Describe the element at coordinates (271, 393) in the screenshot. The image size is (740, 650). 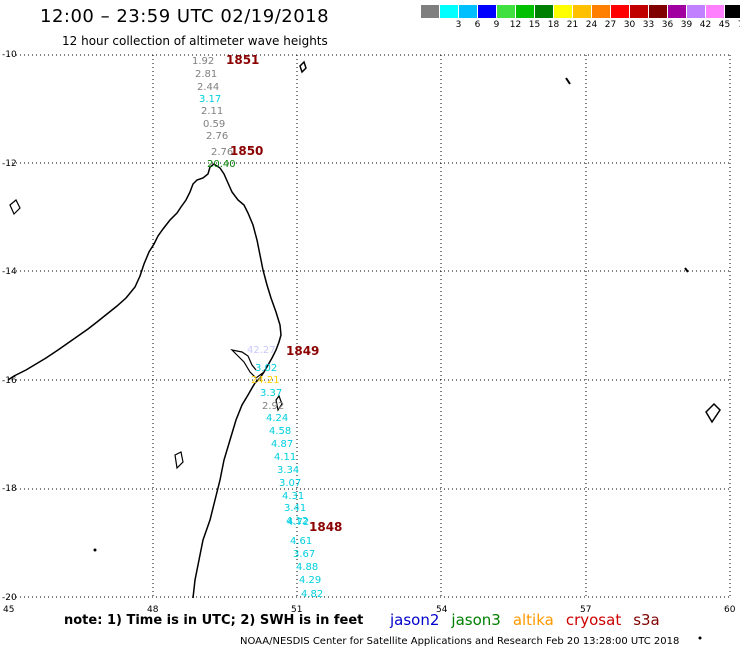
I see `wave-height-value: 3.37` at that location.